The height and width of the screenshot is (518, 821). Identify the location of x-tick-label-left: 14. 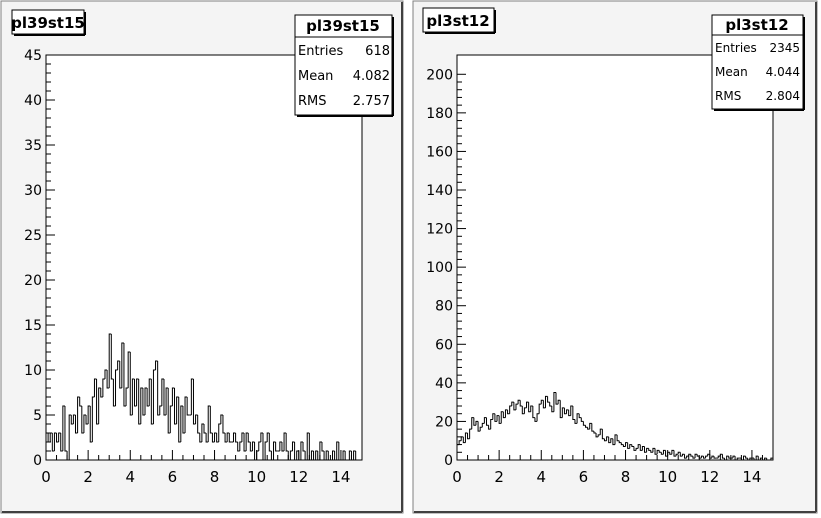
(340, 477).